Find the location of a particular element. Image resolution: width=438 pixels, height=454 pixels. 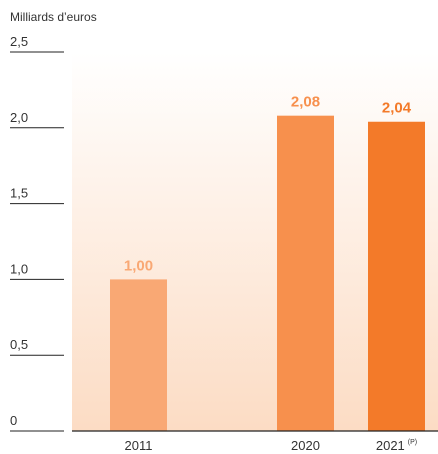

x-axis-categories: 2011 2020 2021 (P) is located at coordinates (271, 445).